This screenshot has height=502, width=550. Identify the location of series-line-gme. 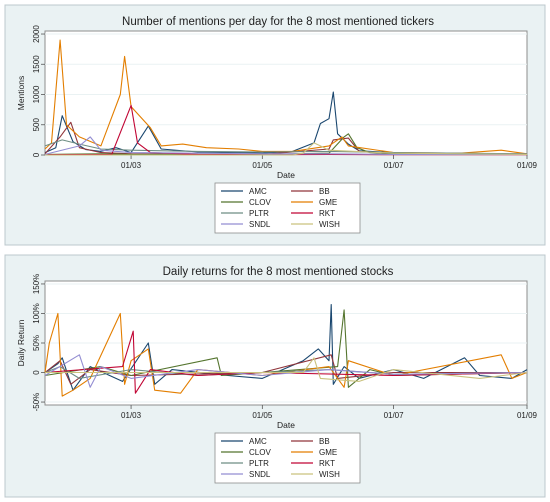
(286, 354).